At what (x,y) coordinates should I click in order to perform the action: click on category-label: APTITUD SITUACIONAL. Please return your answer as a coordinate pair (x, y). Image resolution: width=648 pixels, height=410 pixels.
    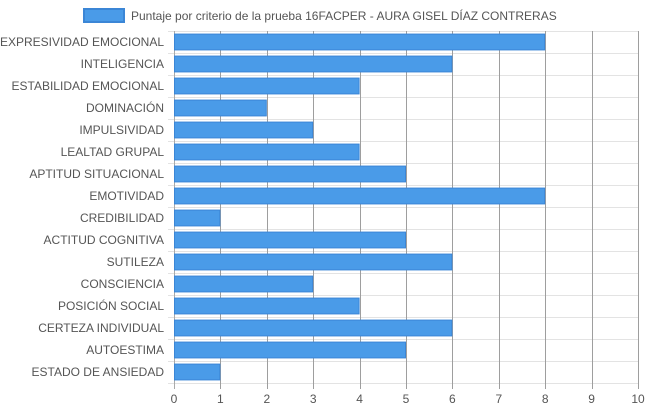
    Looking at the image, I should click on (96, 174).